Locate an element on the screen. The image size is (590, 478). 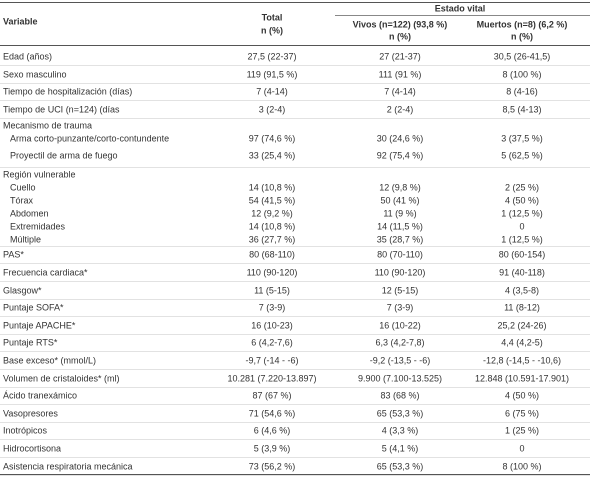
cell: 80 (70-110) is located at coordinates (400, 254).